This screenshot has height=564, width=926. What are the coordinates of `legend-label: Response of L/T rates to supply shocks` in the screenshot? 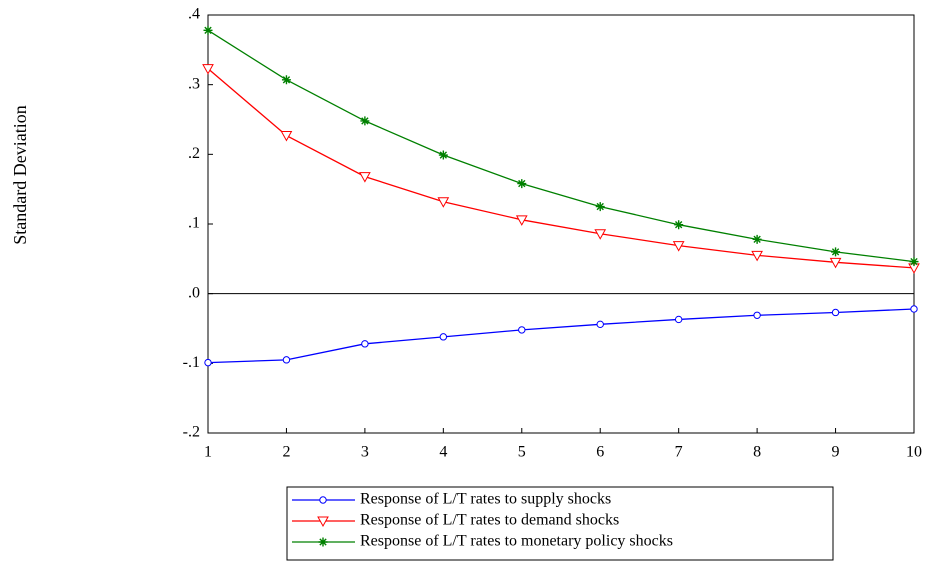 It's located at (485, 499).